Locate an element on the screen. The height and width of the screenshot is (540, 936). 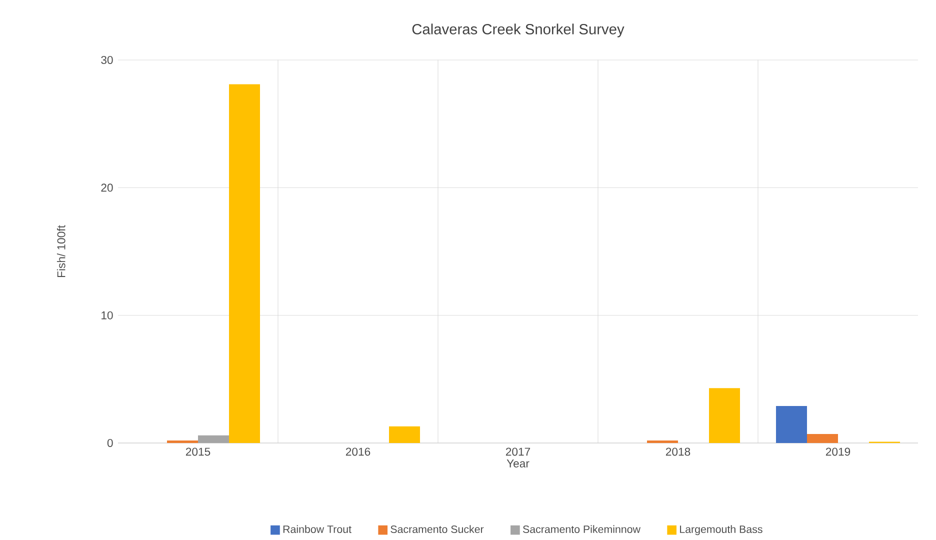
x-tick-label: 2018 is located at coordinates (678, 452).